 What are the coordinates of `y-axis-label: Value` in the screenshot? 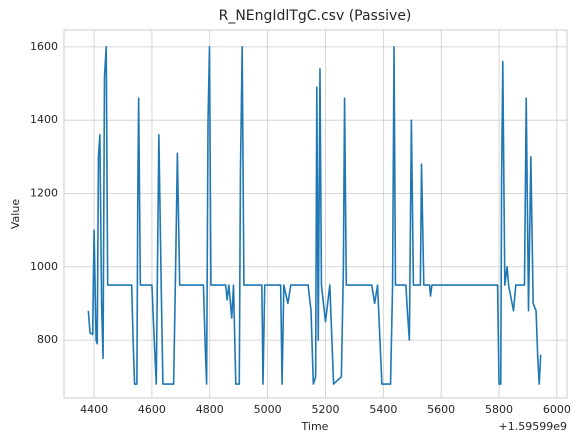 It's located at (15, 214).